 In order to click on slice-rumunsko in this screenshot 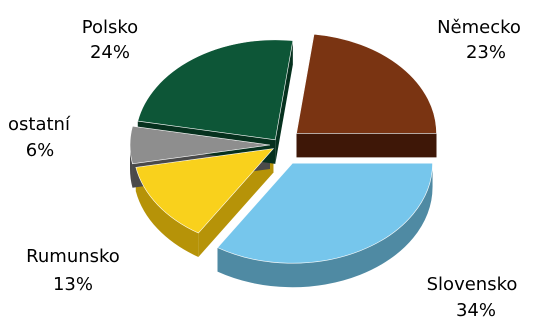, I will do `click(205, 191)`.